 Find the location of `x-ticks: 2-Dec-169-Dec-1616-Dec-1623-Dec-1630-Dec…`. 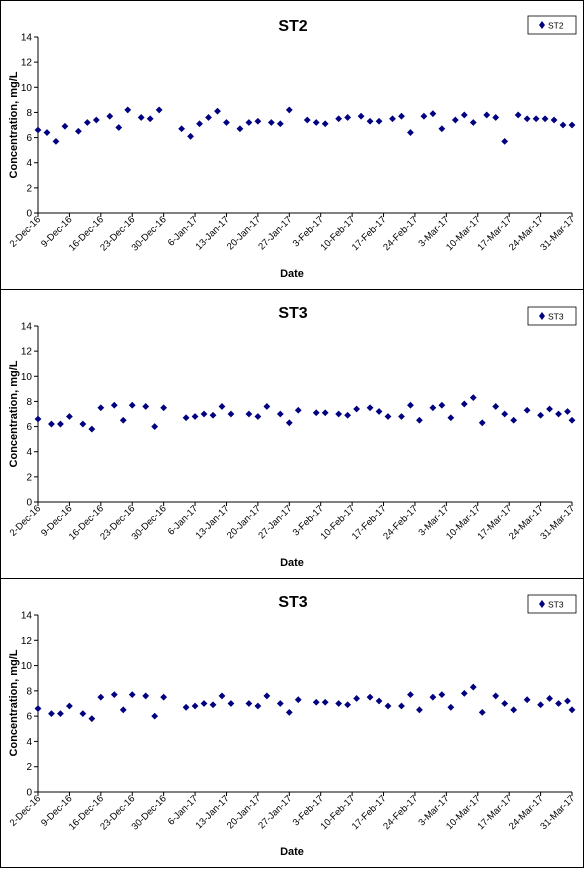

x-ticks: 2-Dec-169-Dec-1616-Dec-1623-Dec-1630-Dec… is located at coordinates (292, 233).